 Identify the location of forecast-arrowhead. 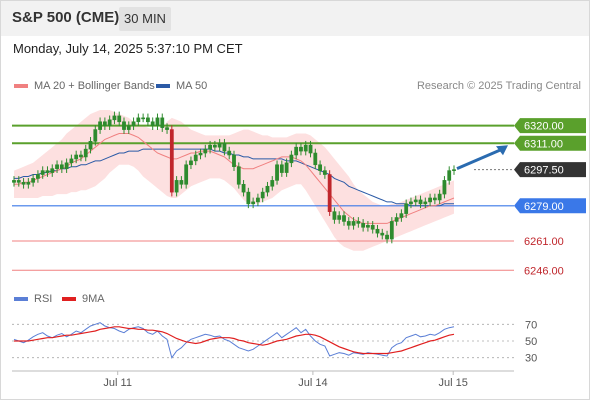
(502, 150).